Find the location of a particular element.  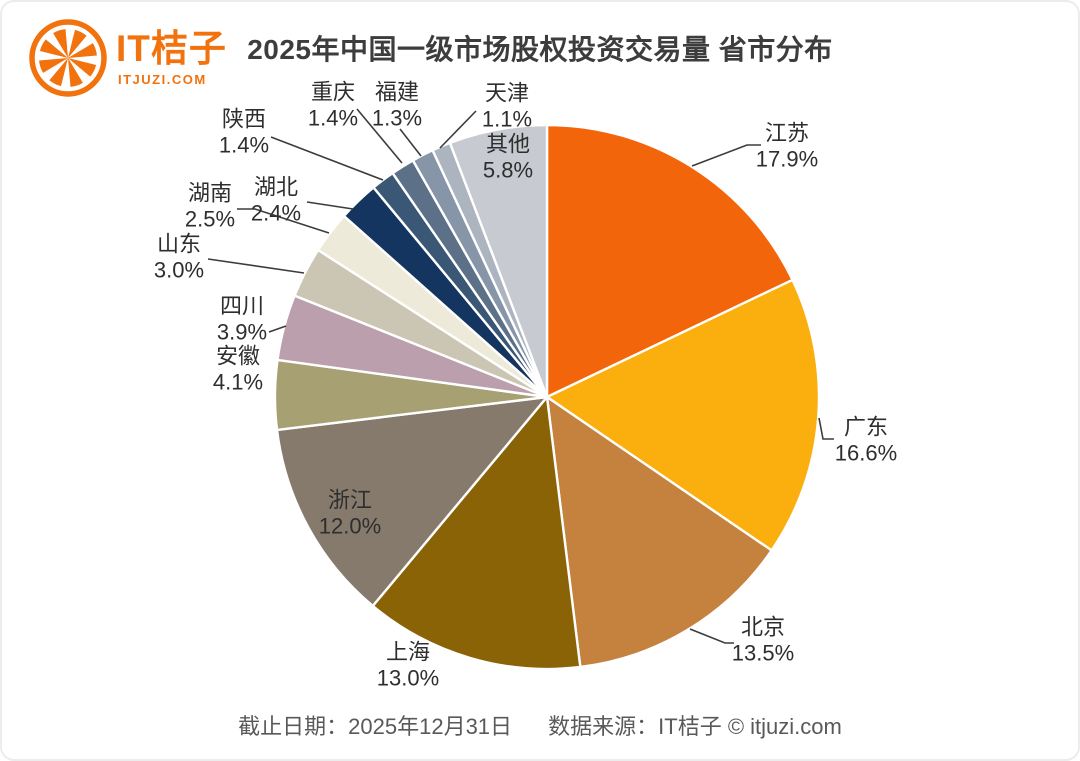

pie-slice-浙江 is located at coordinates (412, 501).